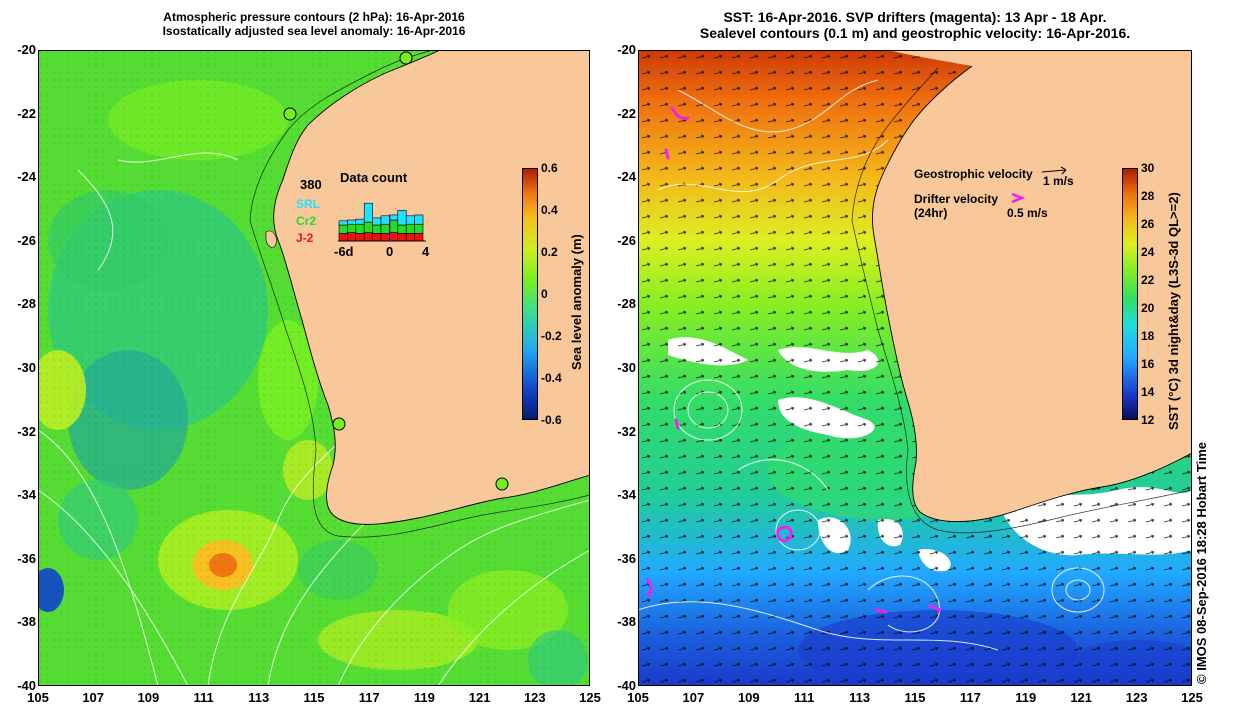  What do you see at coordinates (1027, 213) in the screenshot?
I see `drifter-scale-label: 0.5 m/s` at bounding box center [1027, 213].